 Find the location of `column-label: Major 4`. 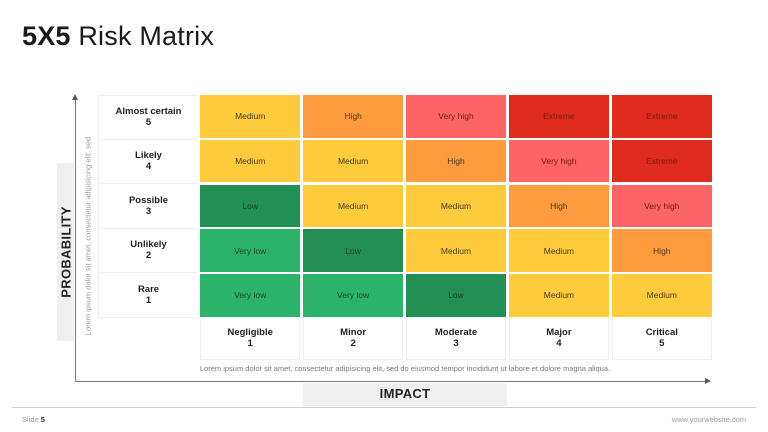

column-label: Major 4 is located at coordinates (559, 338).